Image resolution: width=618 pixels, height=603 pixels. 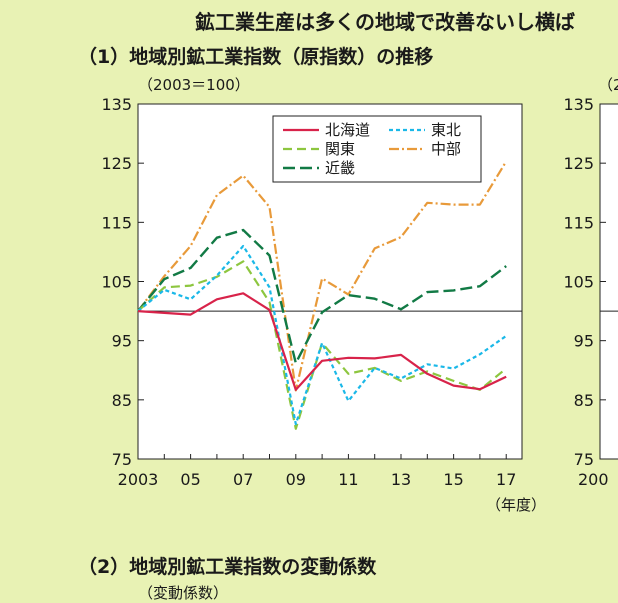 I want to click on right-y-tick-label: 95, so click(x=584, y=341).